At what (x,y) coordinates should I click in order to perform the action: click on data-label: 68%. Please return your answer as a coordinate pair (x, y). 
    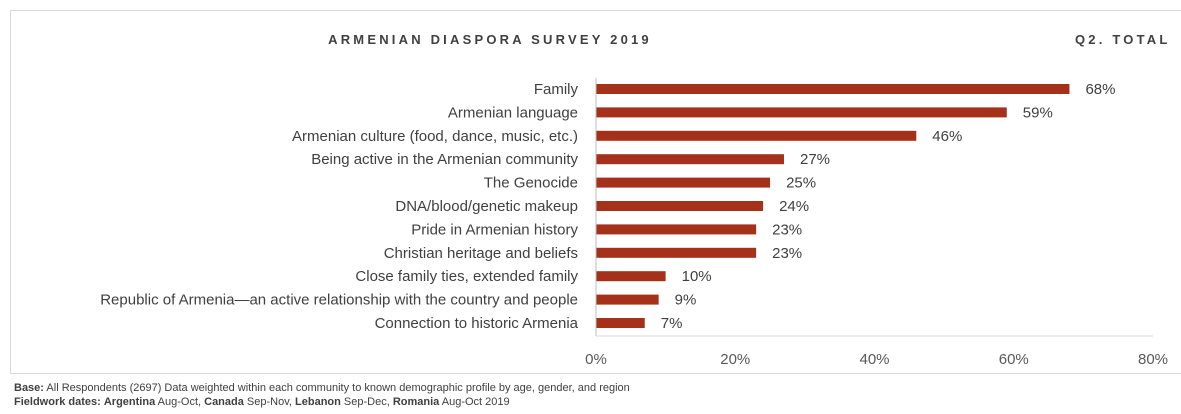
    Looking at the image, I should click on (1100, 89).